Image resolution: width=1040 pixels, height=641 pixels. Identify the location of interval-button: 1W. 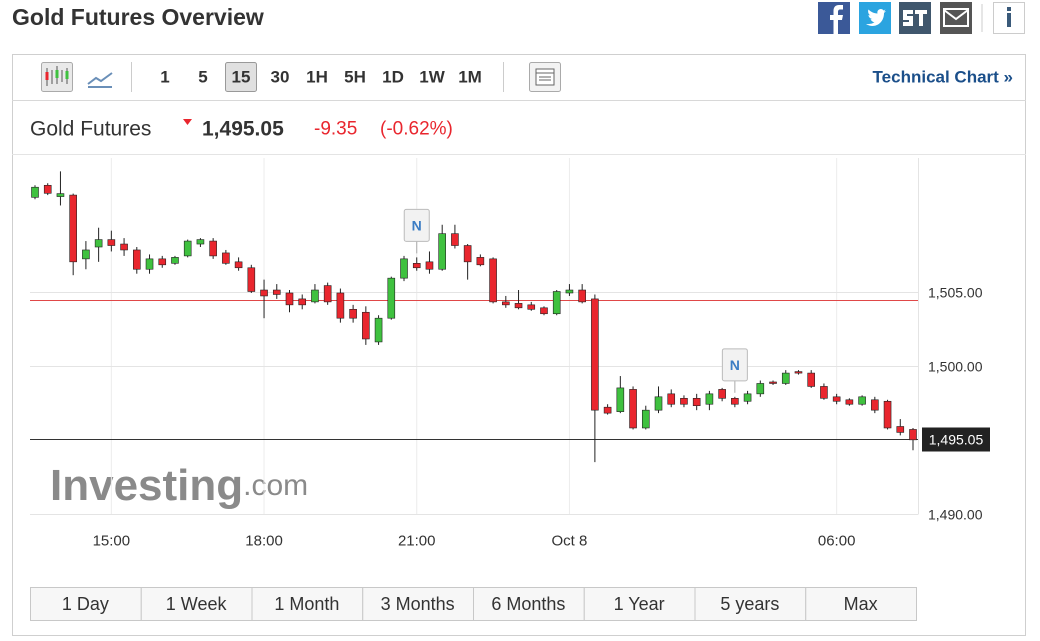
(432, 77).